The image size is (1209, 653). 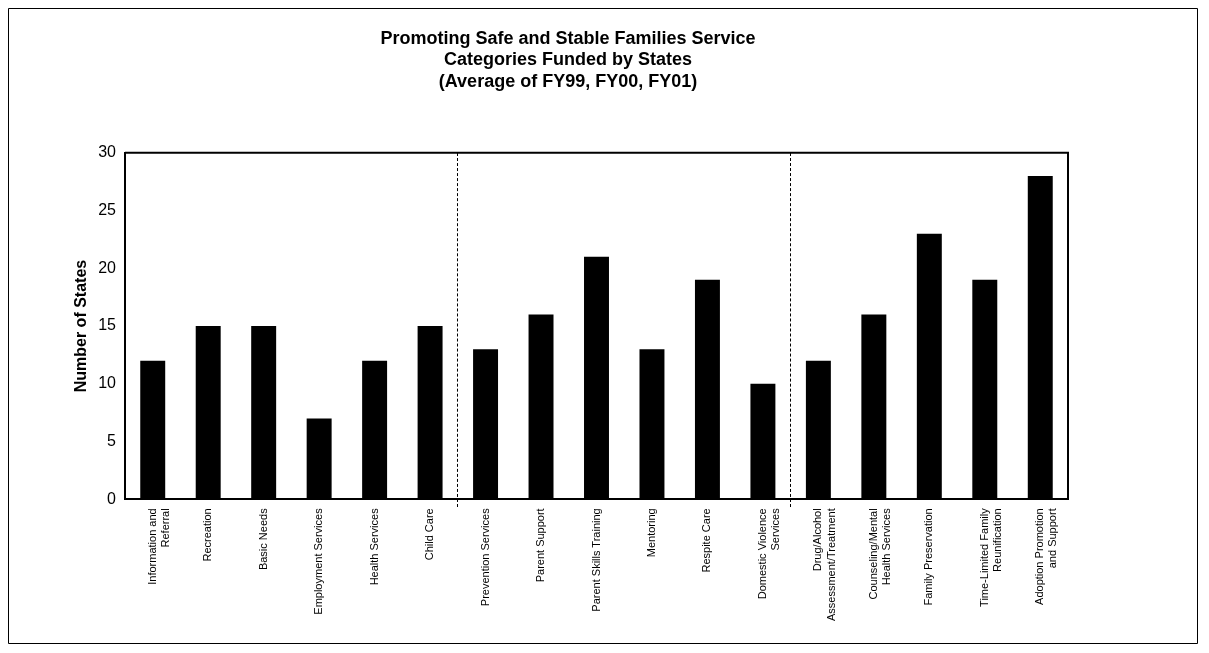 I want to click on x-tick-label: Family Preservation, so click(x=928, y=557).